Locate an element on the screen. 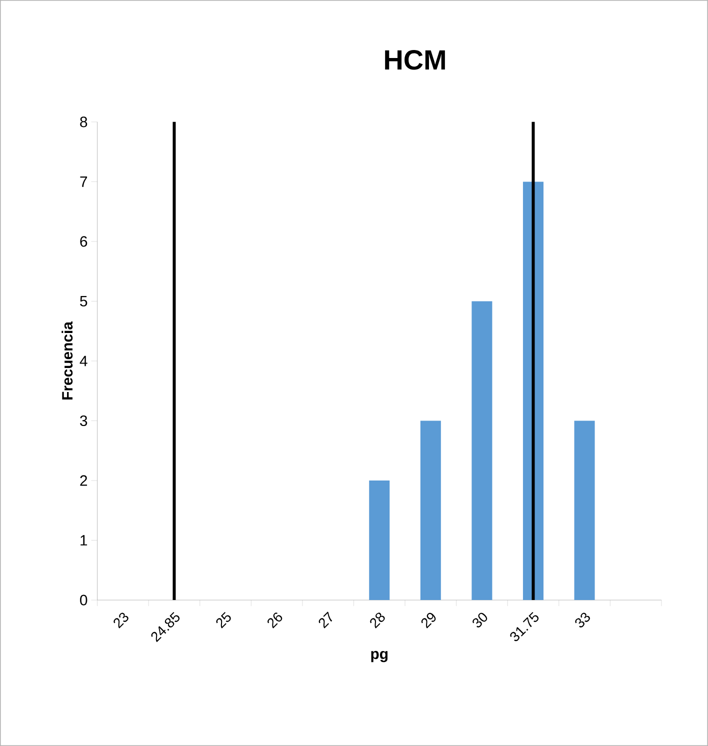 The image size is (708, 746). y-tick-label: 1 is located at coordinates (84, 540).